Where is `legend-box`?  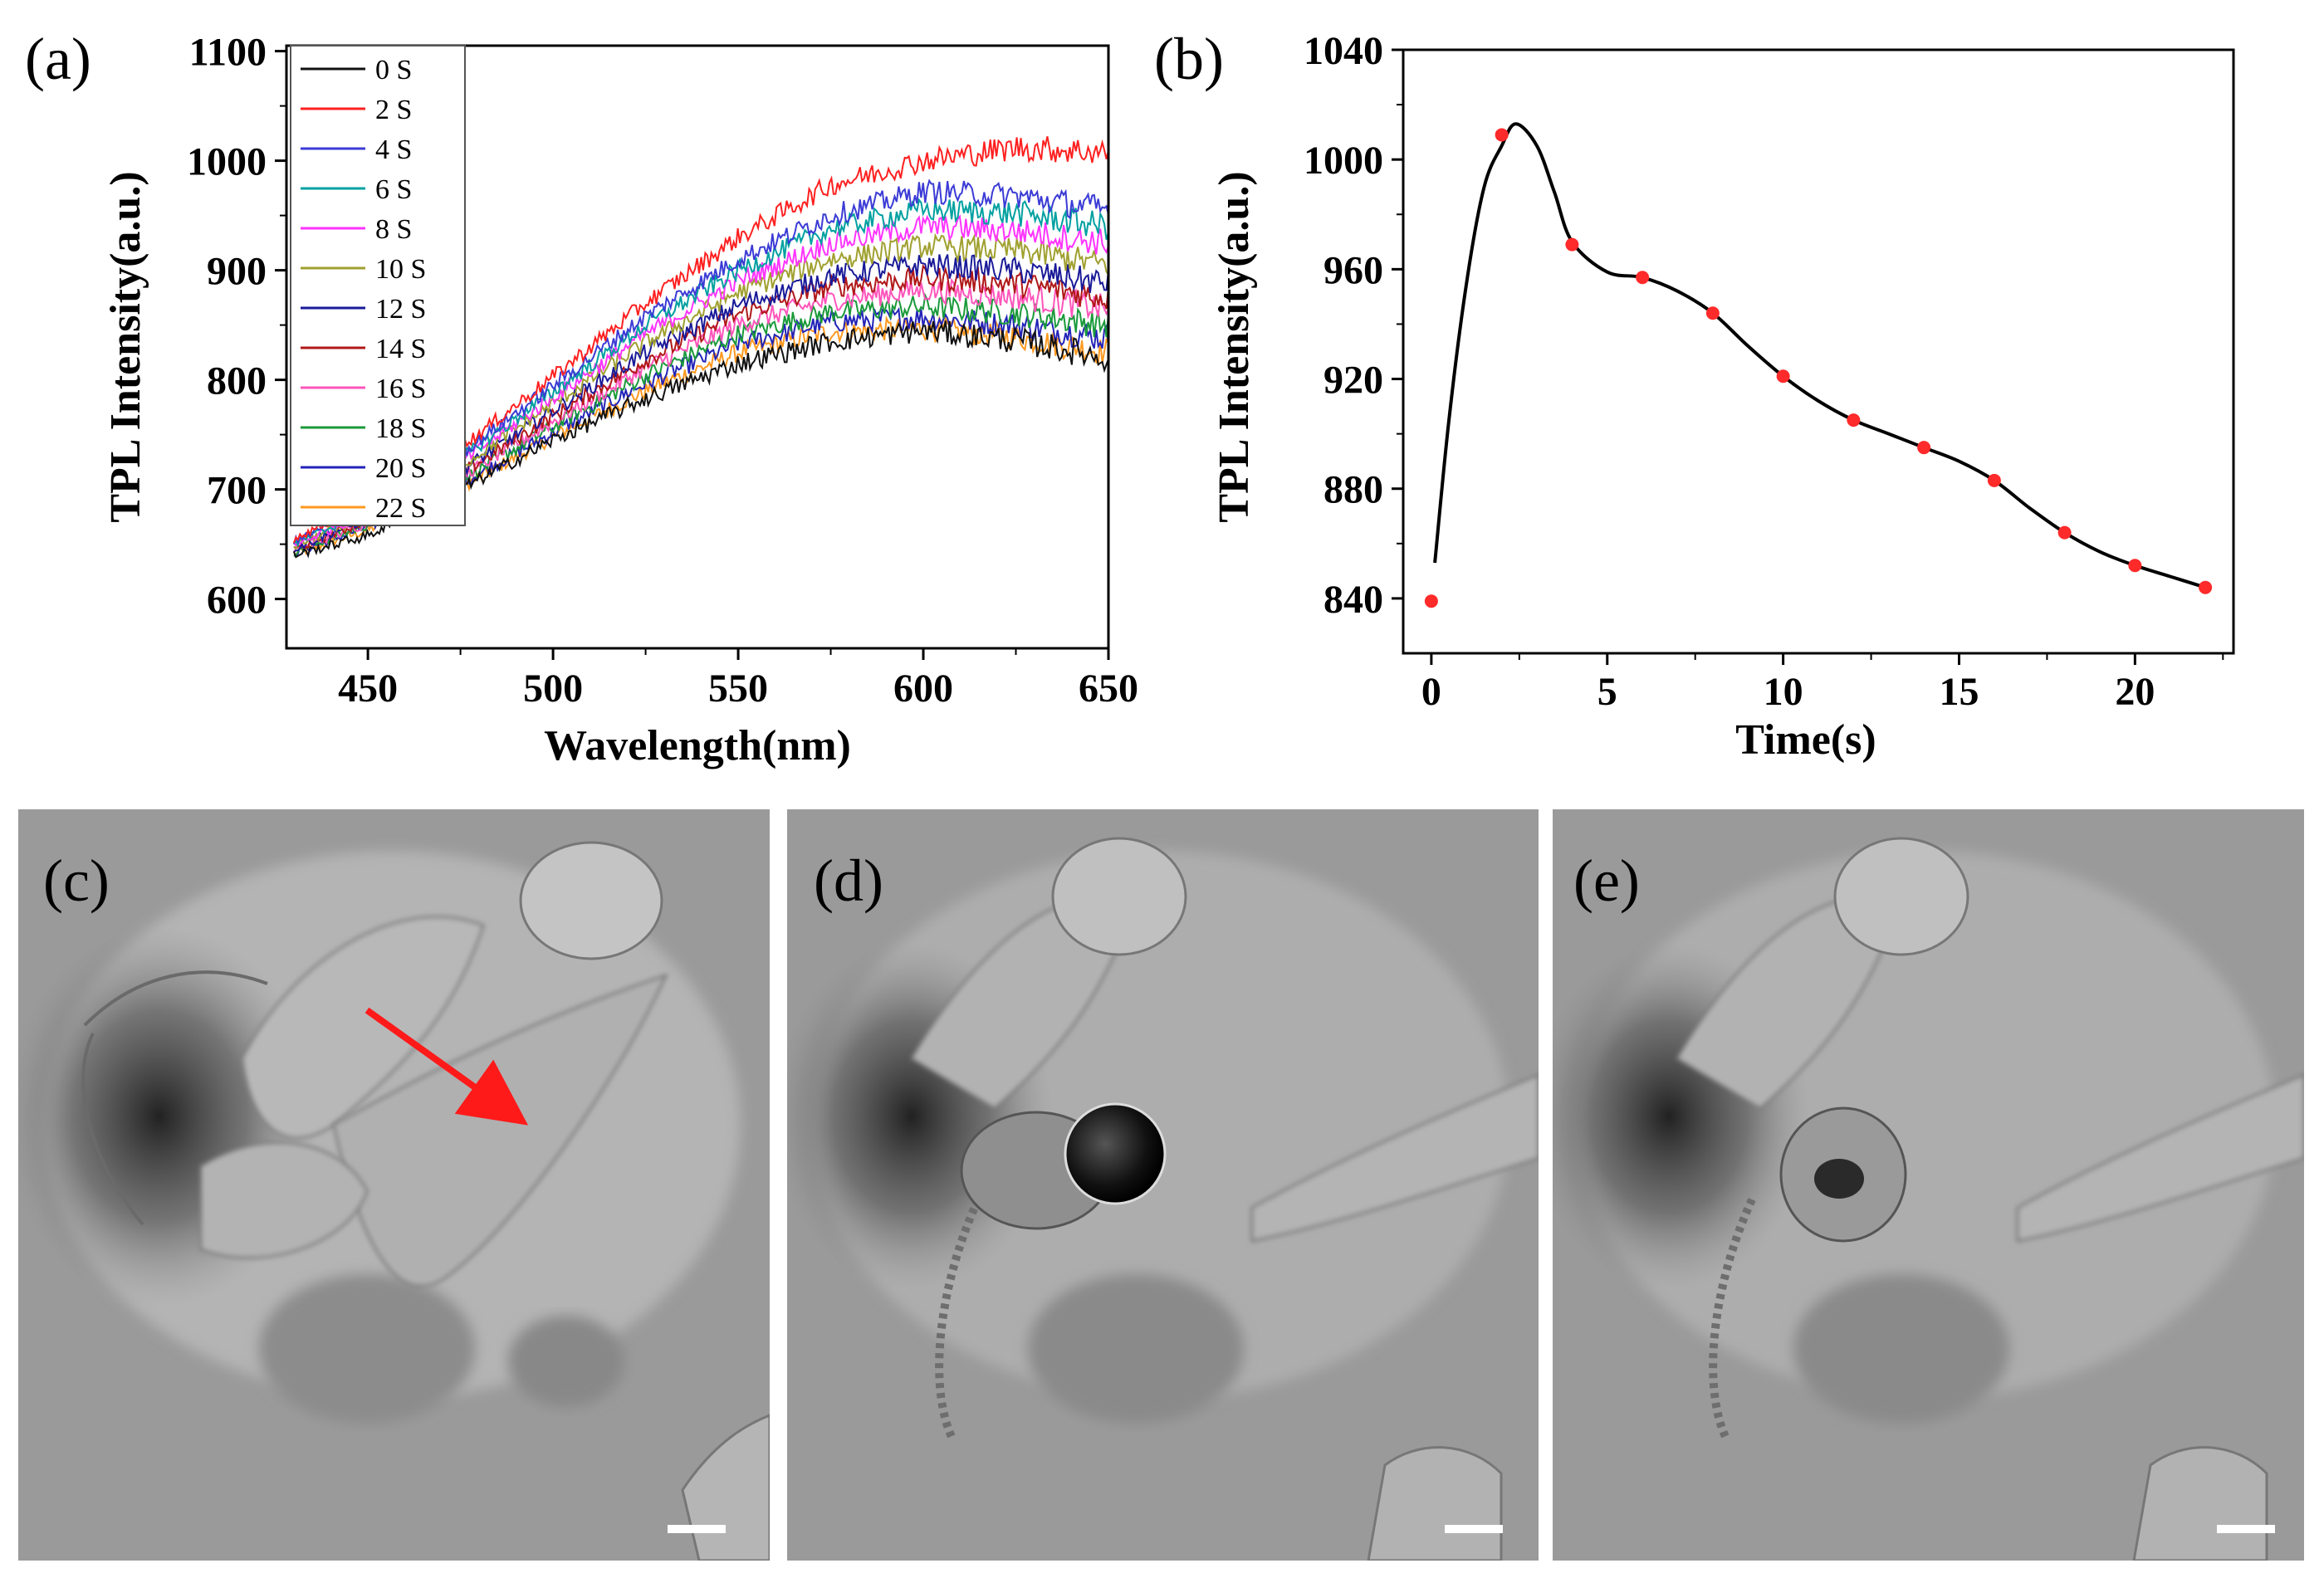 legend-box is located at coordinates (378, 285).